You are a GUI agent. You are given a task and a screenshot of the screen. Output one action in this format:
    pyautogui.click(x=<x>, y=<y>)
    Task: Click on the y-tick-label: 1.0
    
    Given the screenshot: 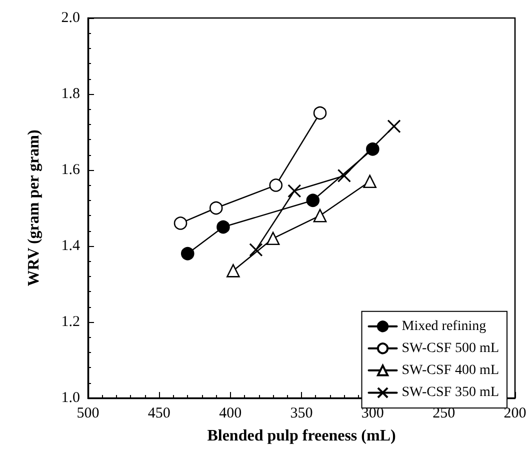 What is the action you would take?
    pyautogui.click(x=70, y=398)
    